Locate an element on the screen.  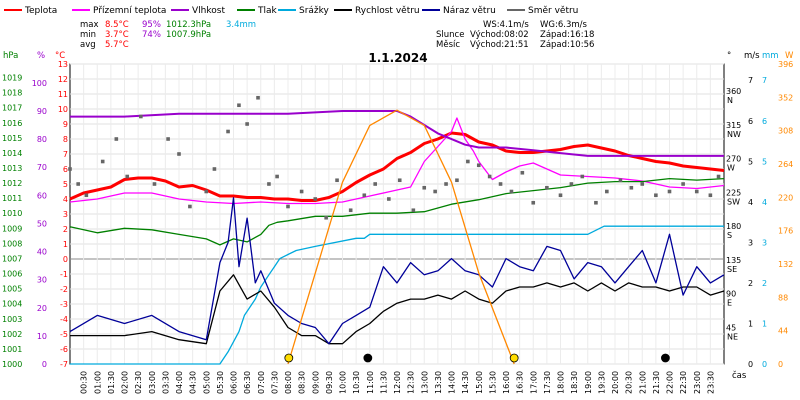
pressure-tick-label: 1014 is located at coordinates (12, 153).